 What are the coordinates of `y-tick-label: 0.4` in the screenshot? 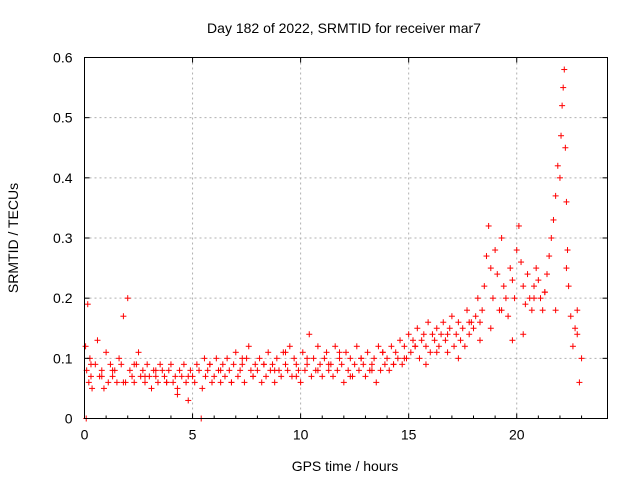 It's located at (63, 178).